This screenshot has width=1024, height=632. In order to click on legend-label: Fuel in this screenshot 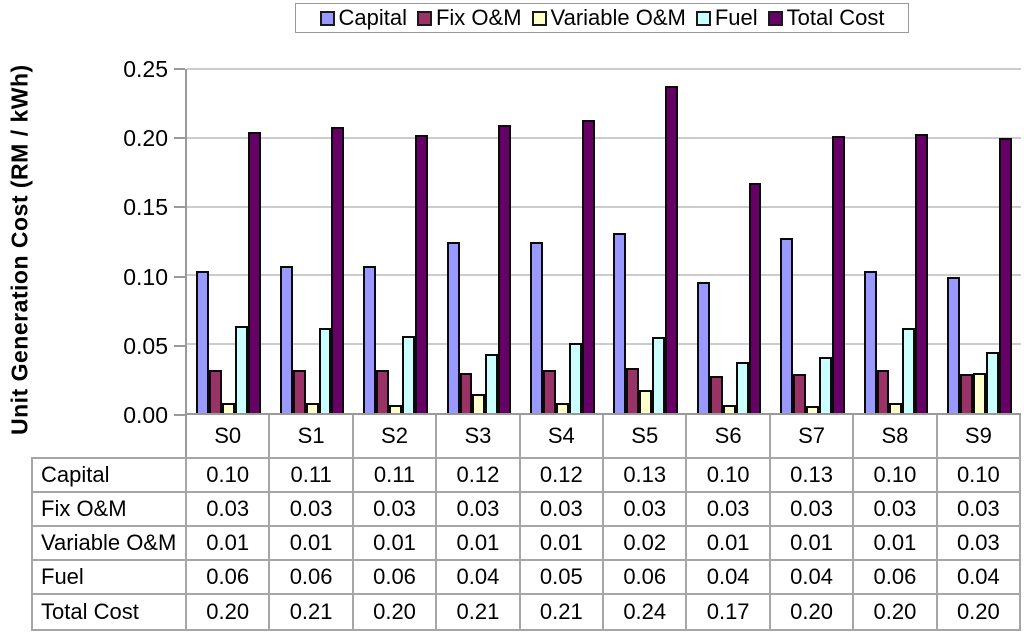, I will do `click(736, 17)`.